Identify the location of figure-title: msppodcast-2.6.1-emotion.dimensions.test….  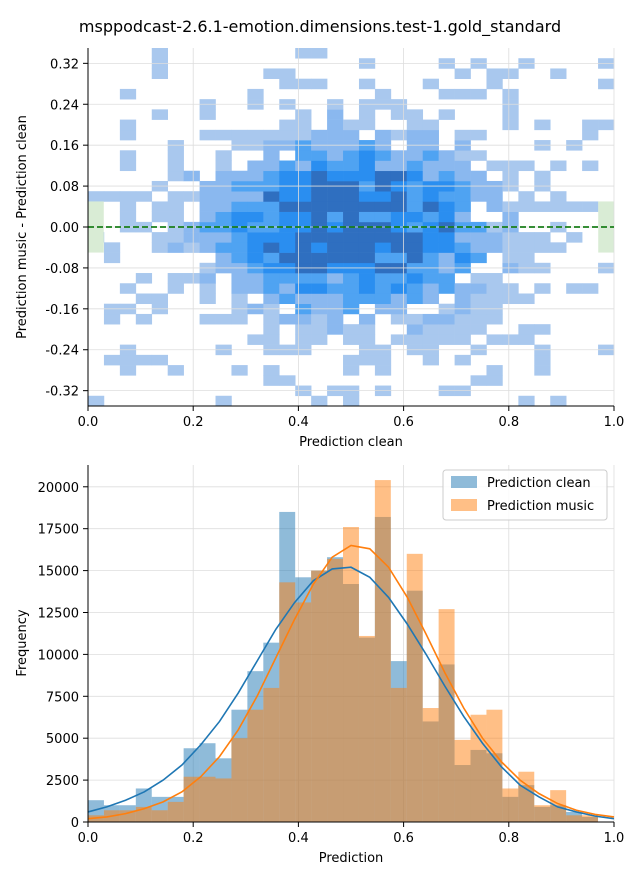
(320, 27).